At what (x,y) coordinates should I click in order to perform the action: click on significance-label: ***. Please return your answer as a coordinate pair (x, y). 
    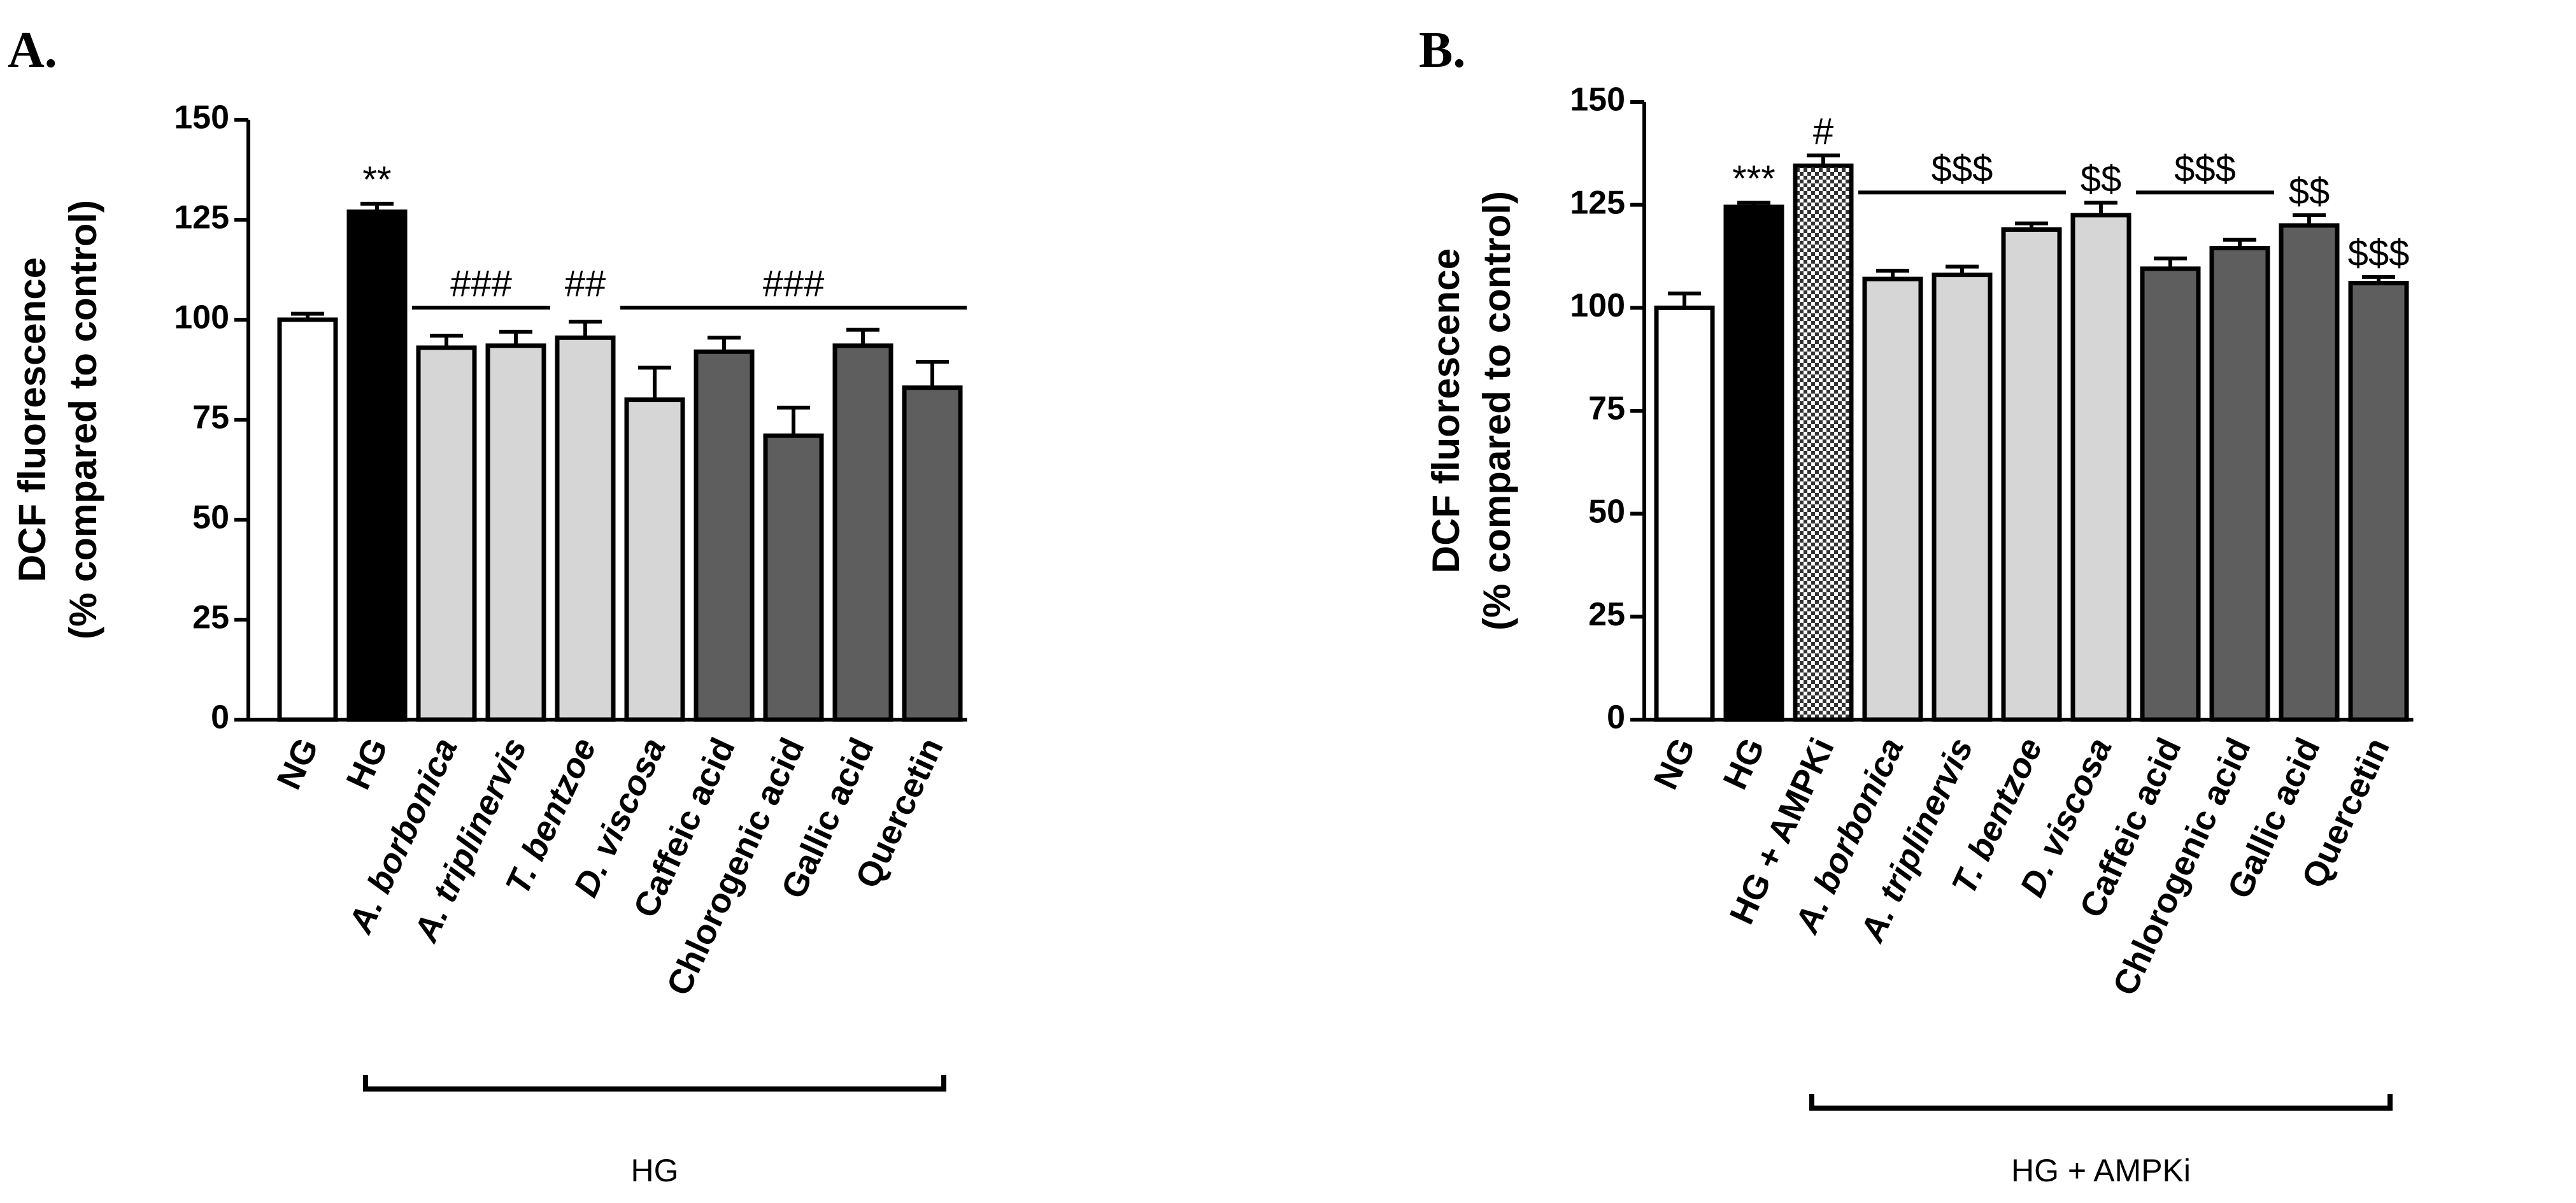
    Looking at the image, I should click on (1754, 178).